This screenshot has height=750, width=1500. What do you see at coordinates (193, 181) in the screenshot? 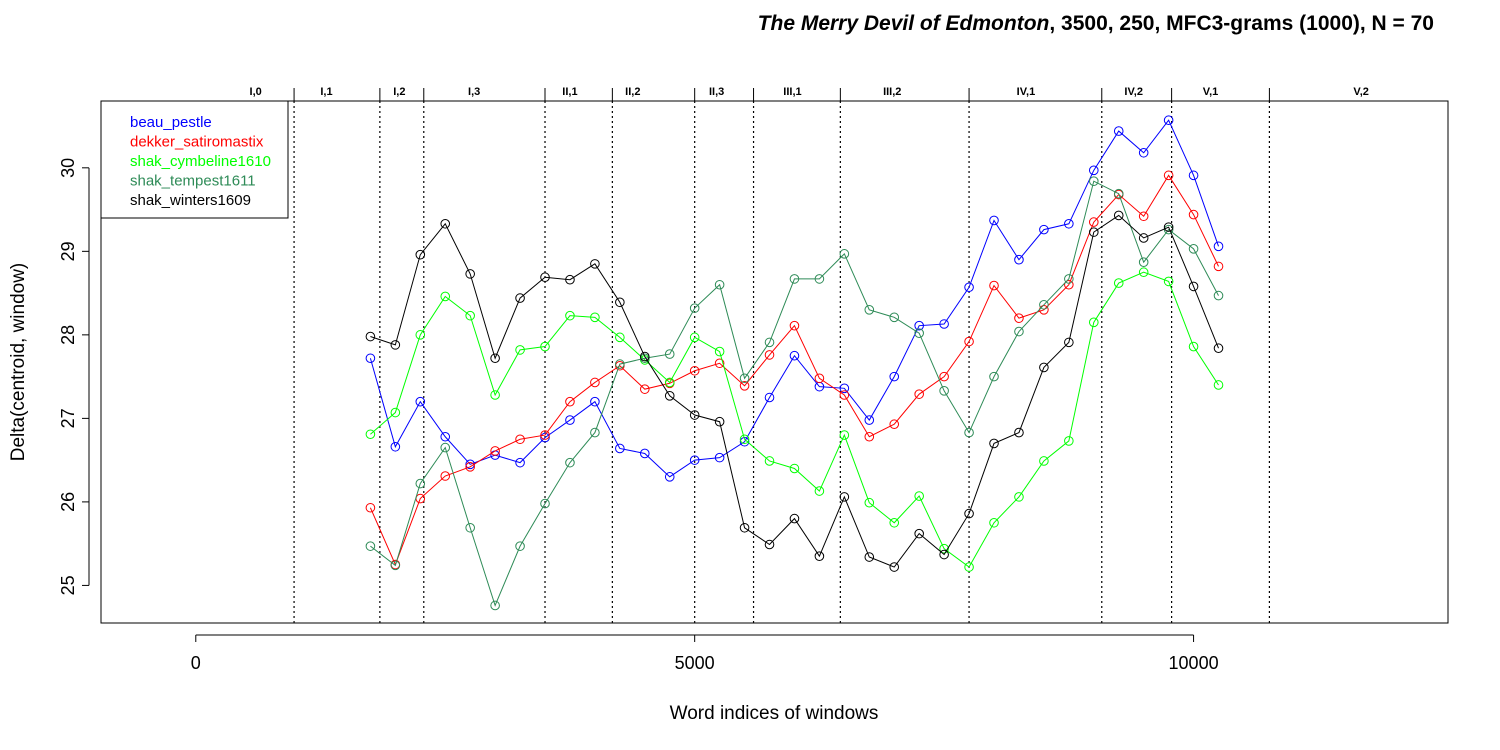
I see `legend-entry: shak_tempest1611` at bounding box center [193, 181].